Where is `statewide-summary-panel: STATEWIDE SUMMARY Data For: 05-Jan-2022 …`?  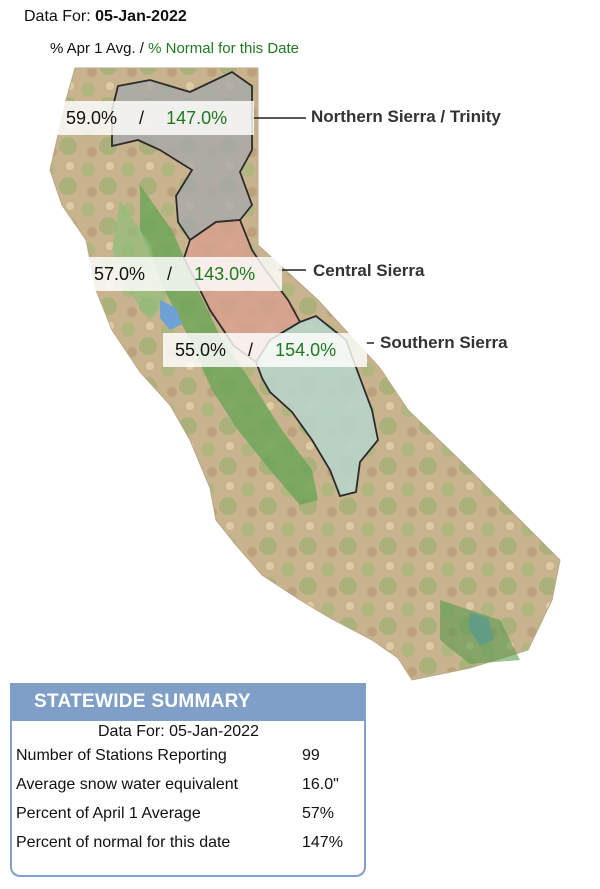
statewide-summary-panel: STATEWIDE SUMMARY Data For: 05-Jan-2022 … is located at coordinates (188, 780).